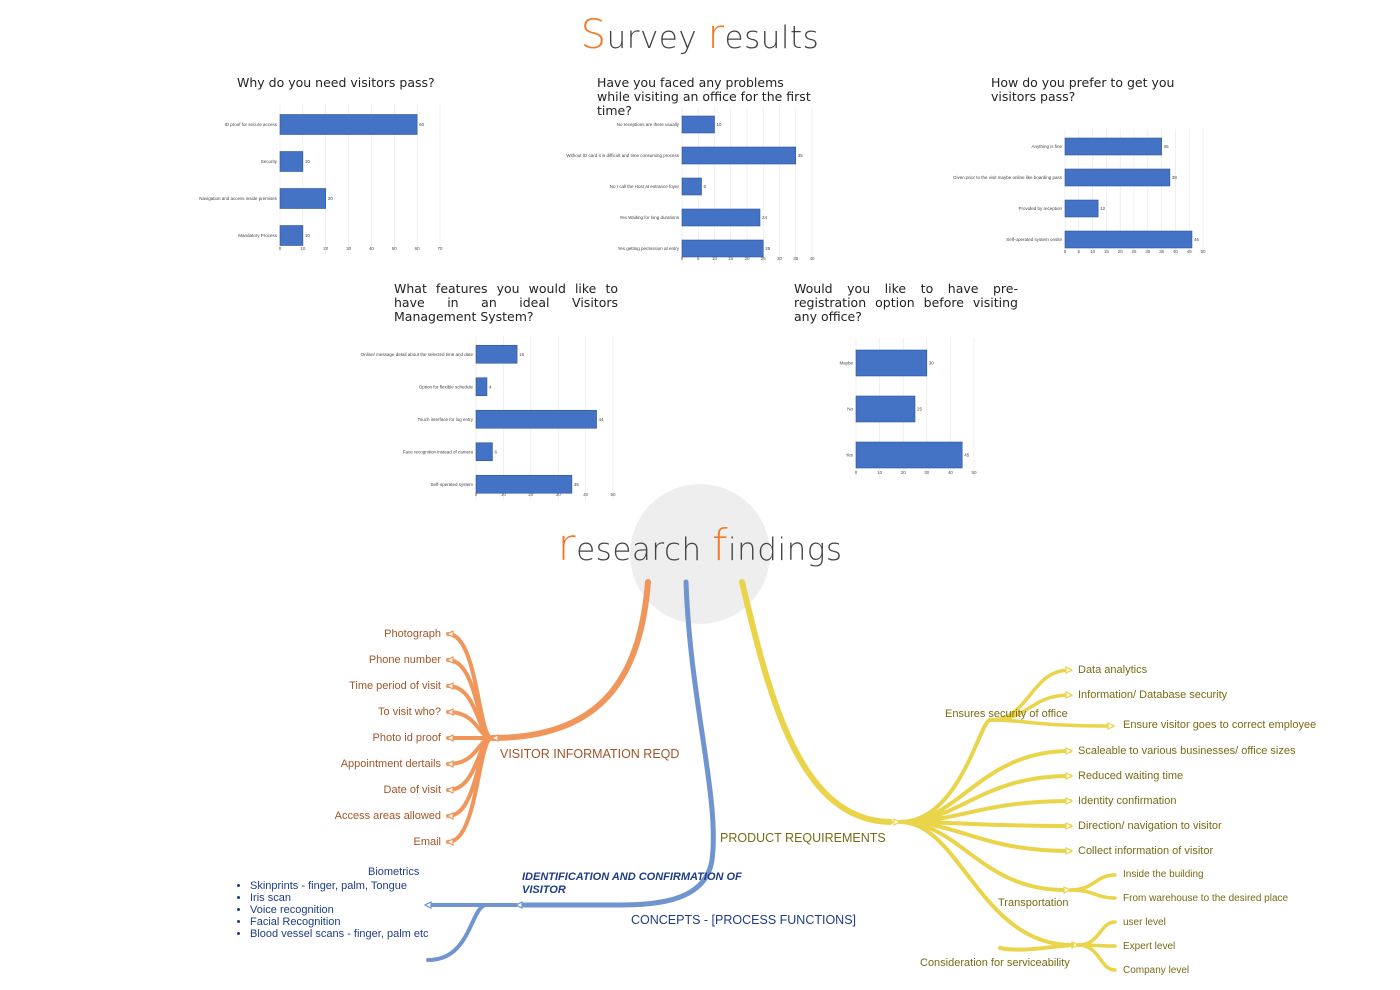 This screenshot has width=1400, height=990. I want to click on visitor-info-item: To visit who?, so click(409, 712).